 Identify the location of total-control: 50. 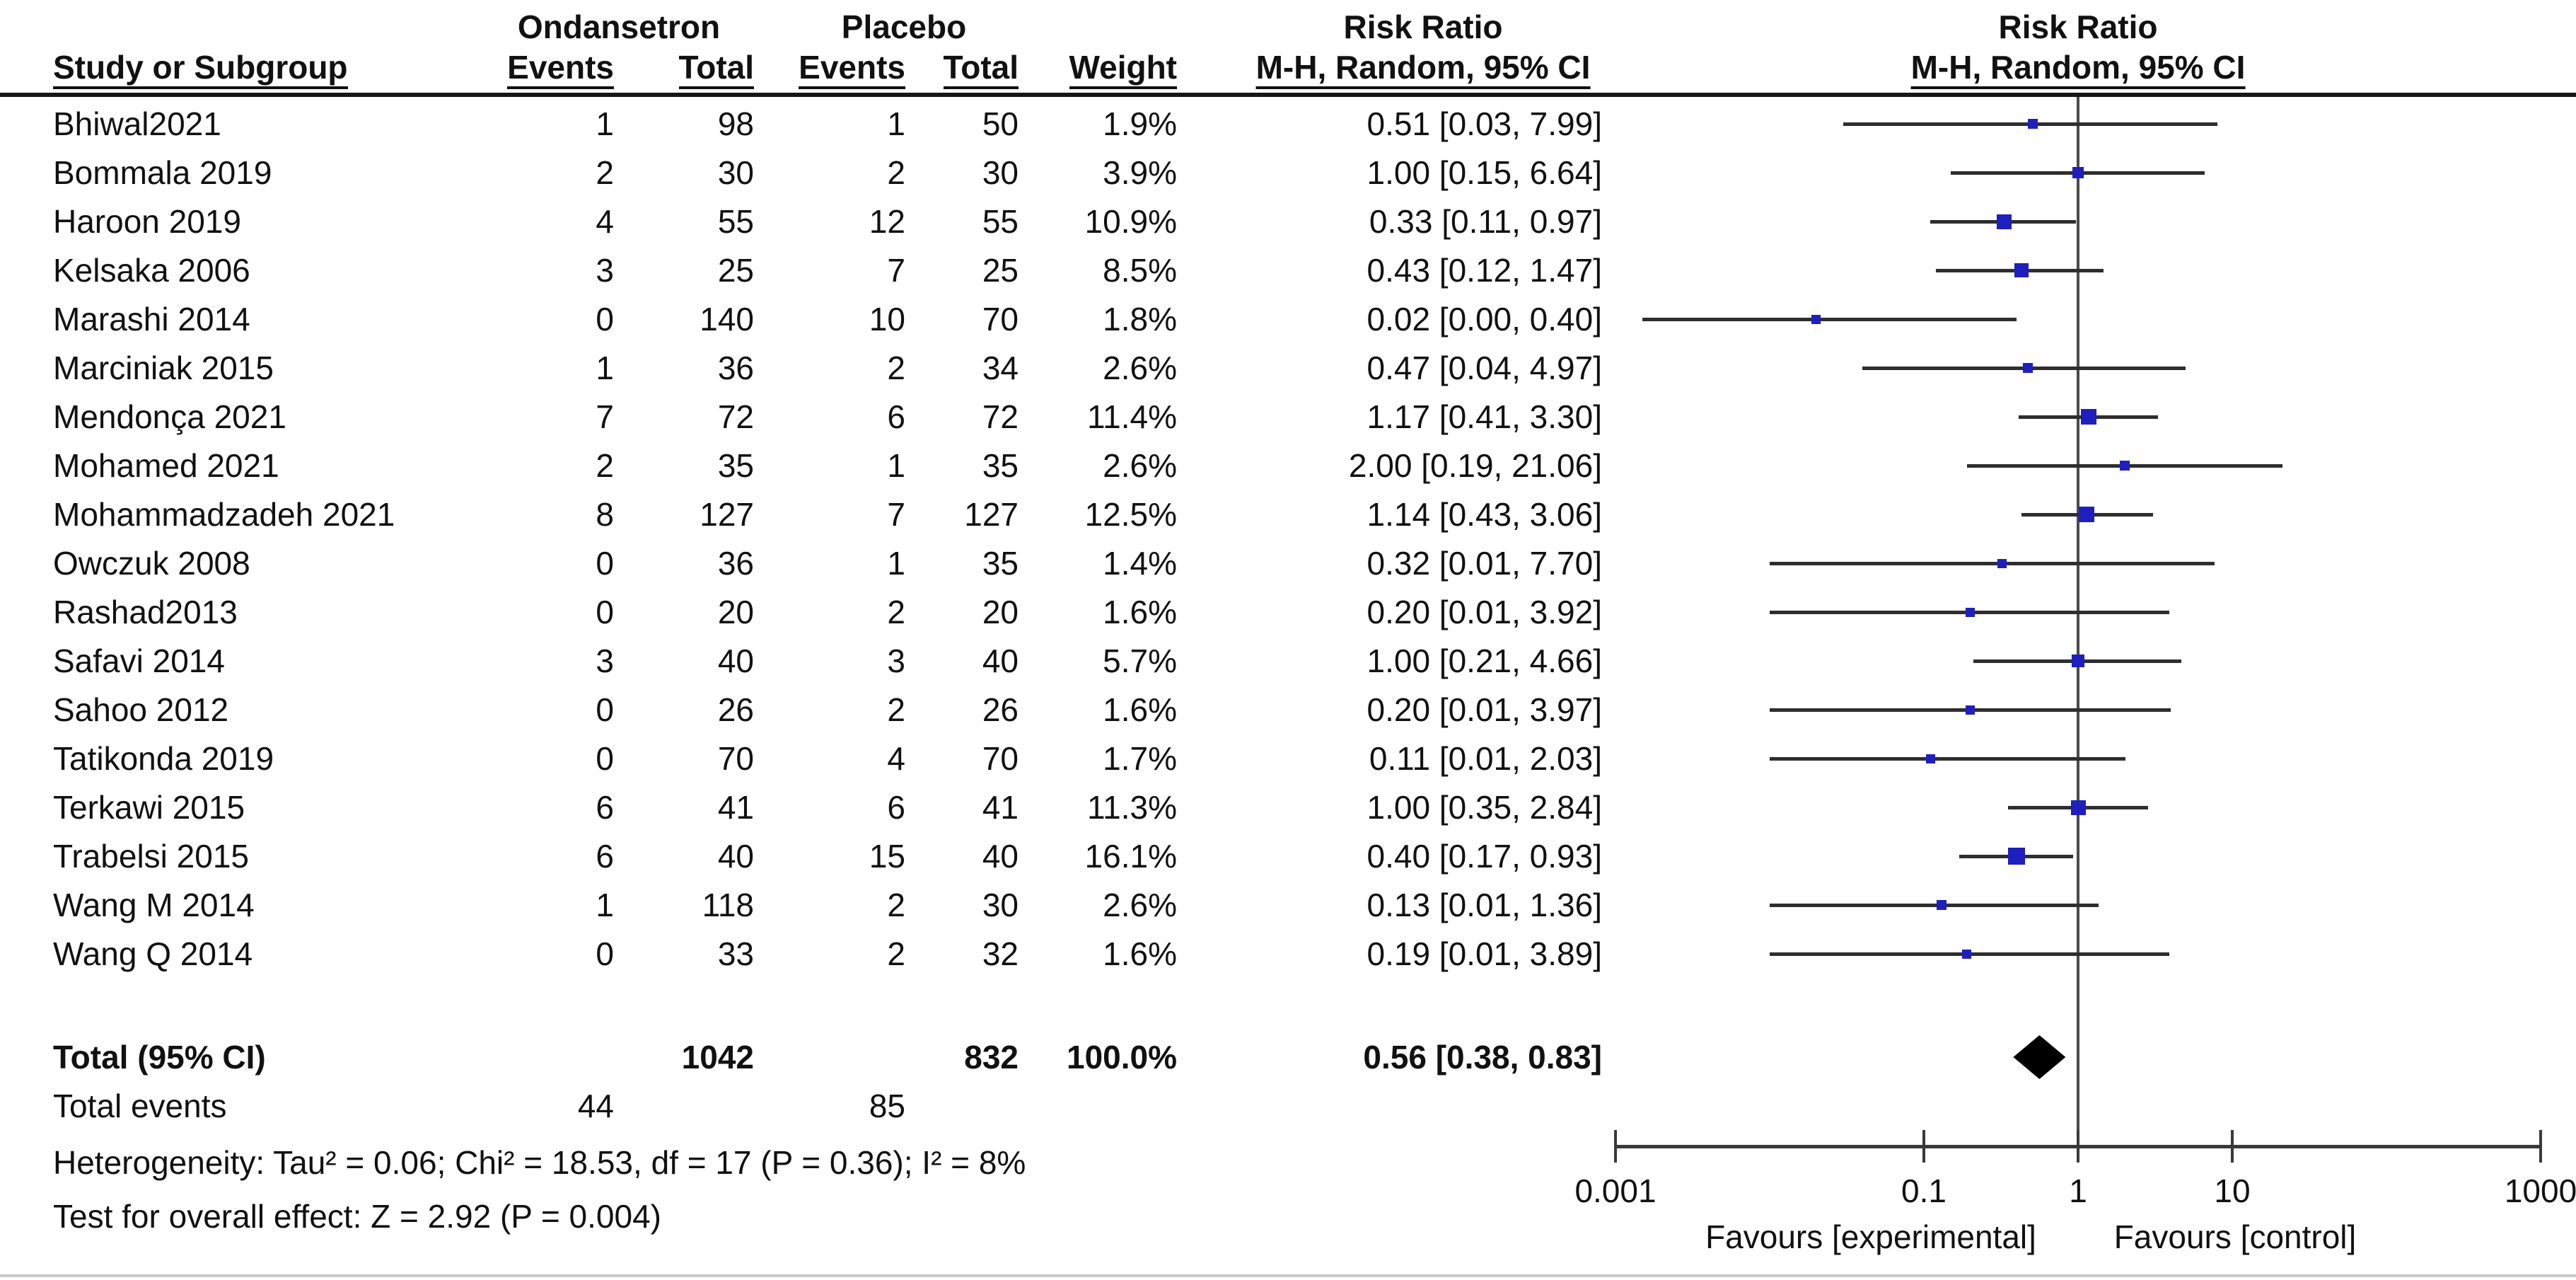
(1000, 124).